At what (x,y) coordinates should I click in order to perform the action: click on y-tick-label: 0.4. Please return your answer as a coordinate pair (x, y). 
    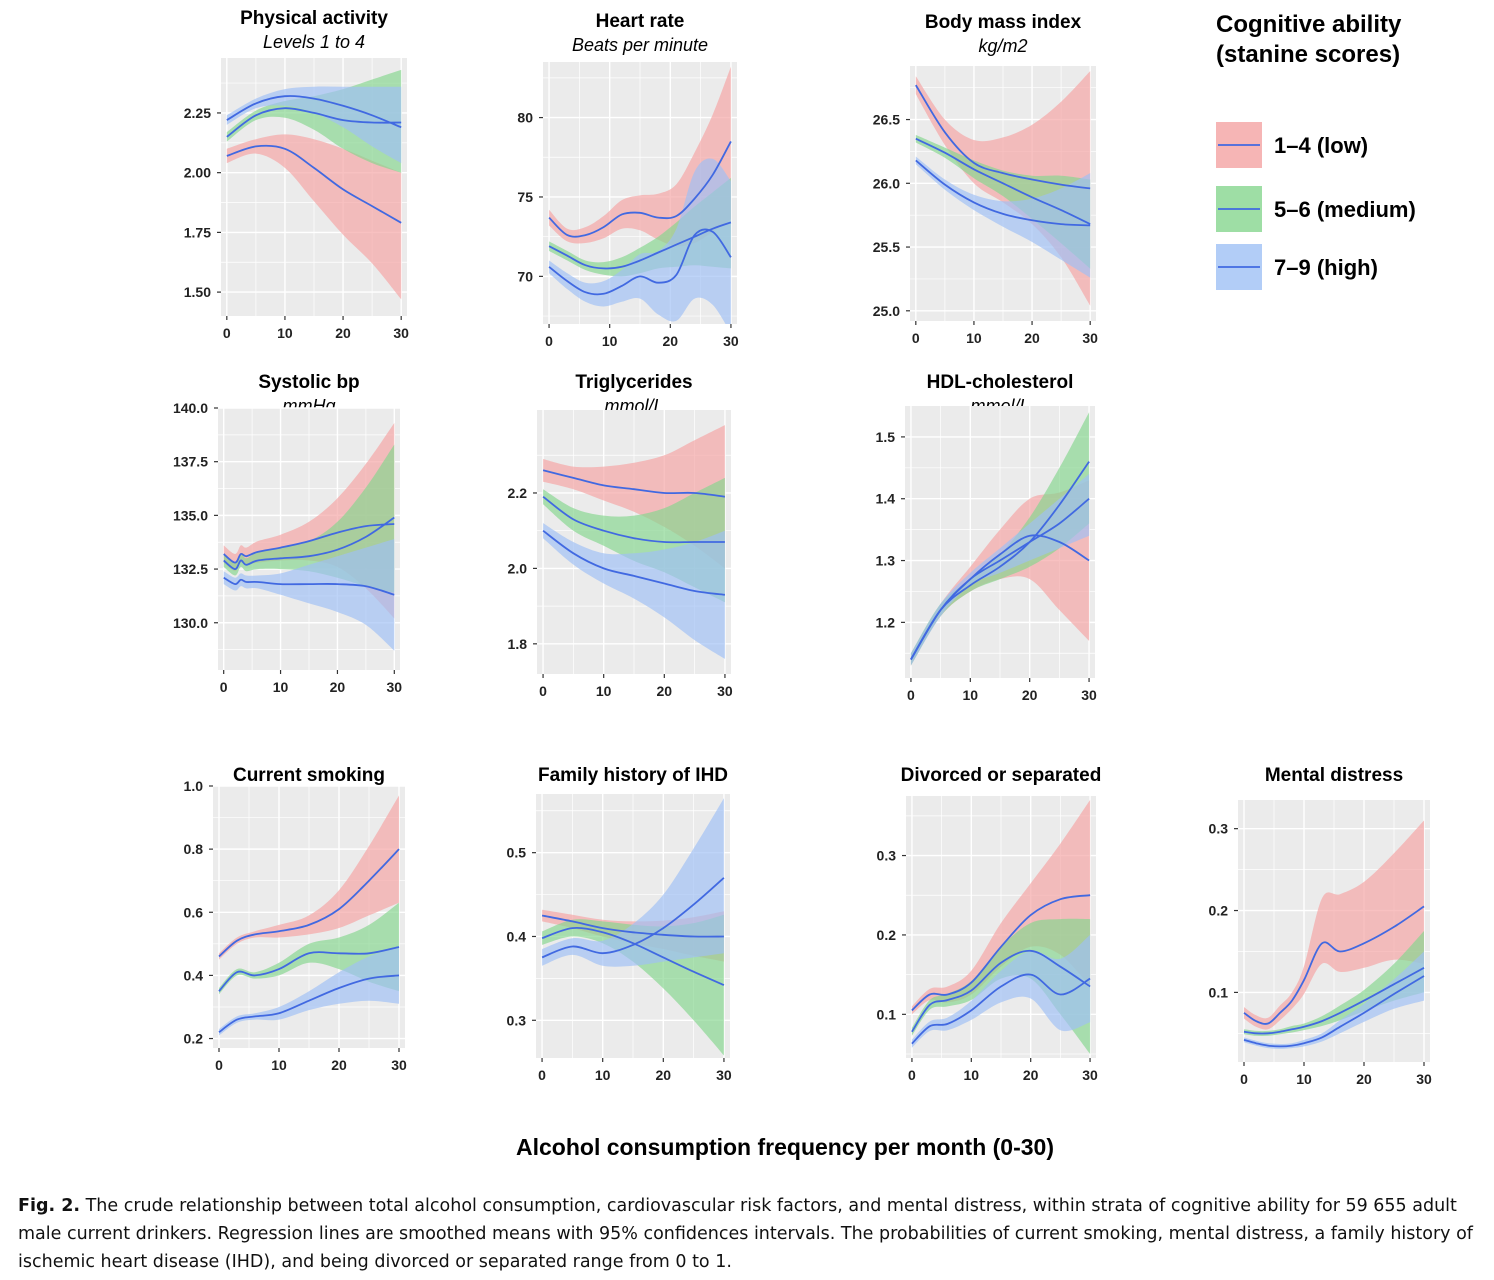
    Looking at the image, I should click on (194, 975).